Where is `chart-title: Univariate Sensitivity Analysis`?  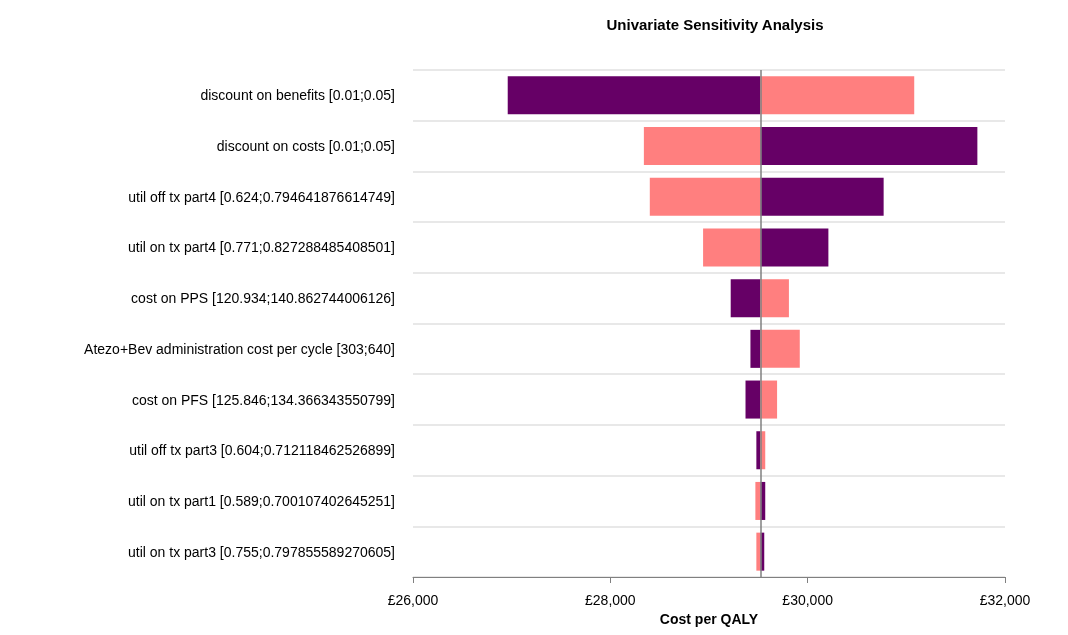
chart-title: Univariate Sensitivity Analysis is located at coordinates (715, 24).